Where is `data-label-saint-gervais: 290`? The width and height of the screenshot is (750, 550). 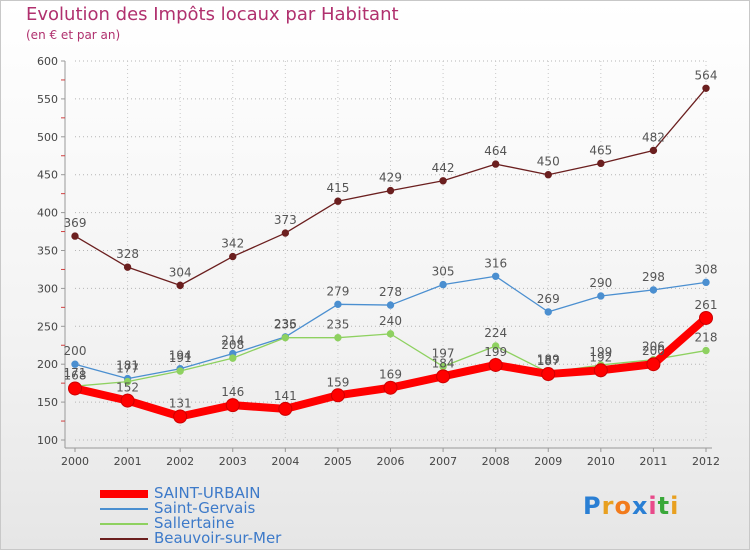
data-label-saint-gervais: 290 is located at coordinates (600, 283).